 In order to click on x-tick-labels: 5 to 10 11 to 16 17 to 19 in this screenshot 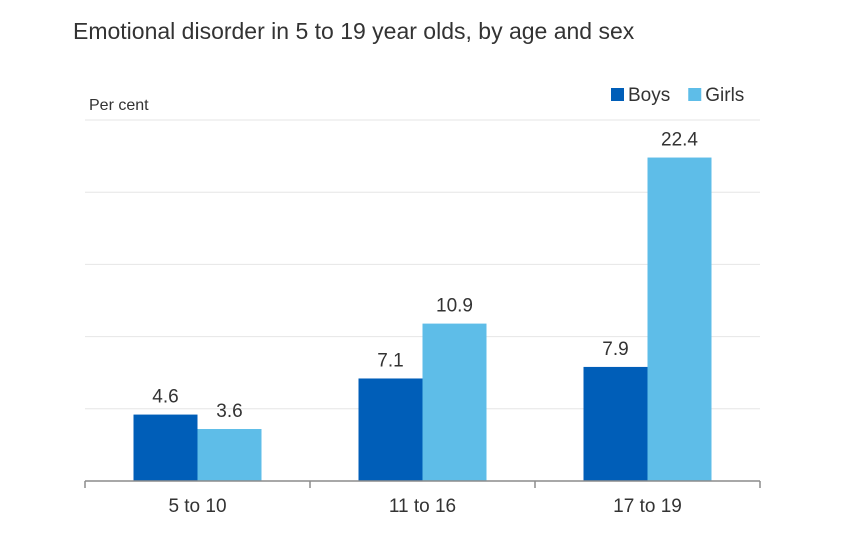, I will do `click(424, 506)`.